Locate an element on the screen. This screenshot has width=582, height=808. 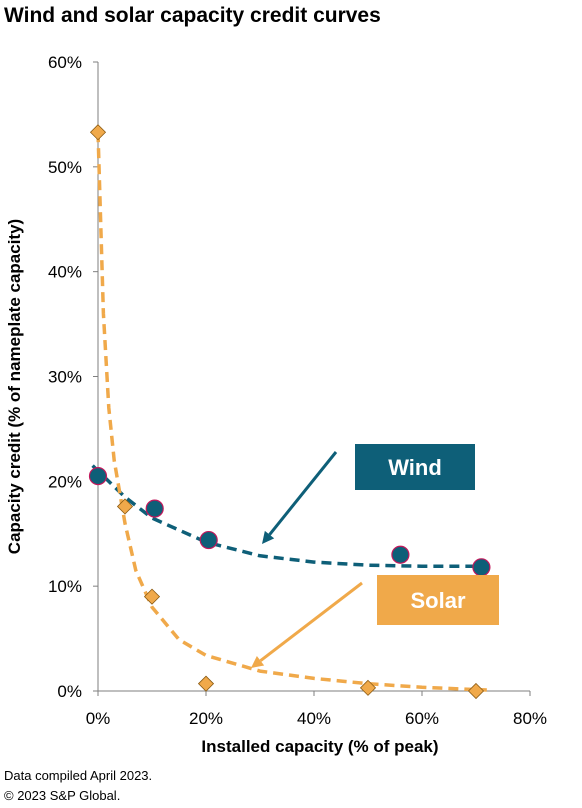
wind-callout-label: Wind is located at coordinates (415, 467).